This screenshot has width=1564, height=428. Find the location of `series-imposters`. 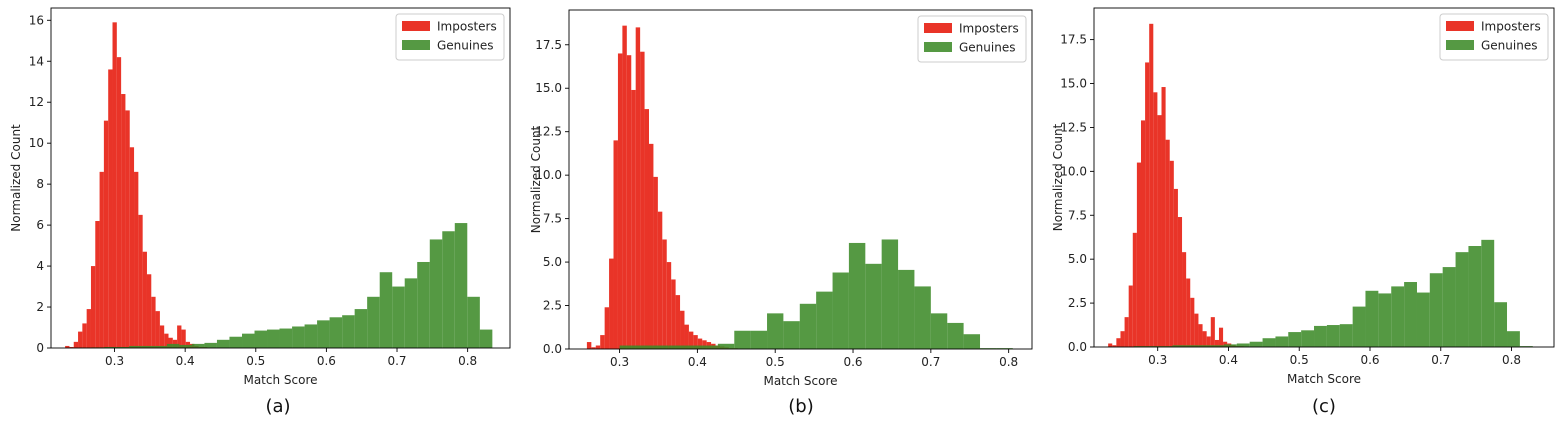

series-imposters is located at coordinates (662, 187).